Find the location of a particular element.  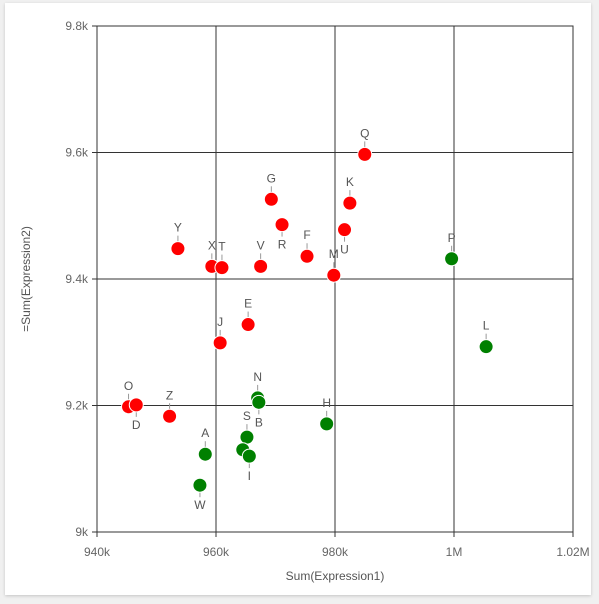

data-point-s: S is located at coordinates (247, 427).